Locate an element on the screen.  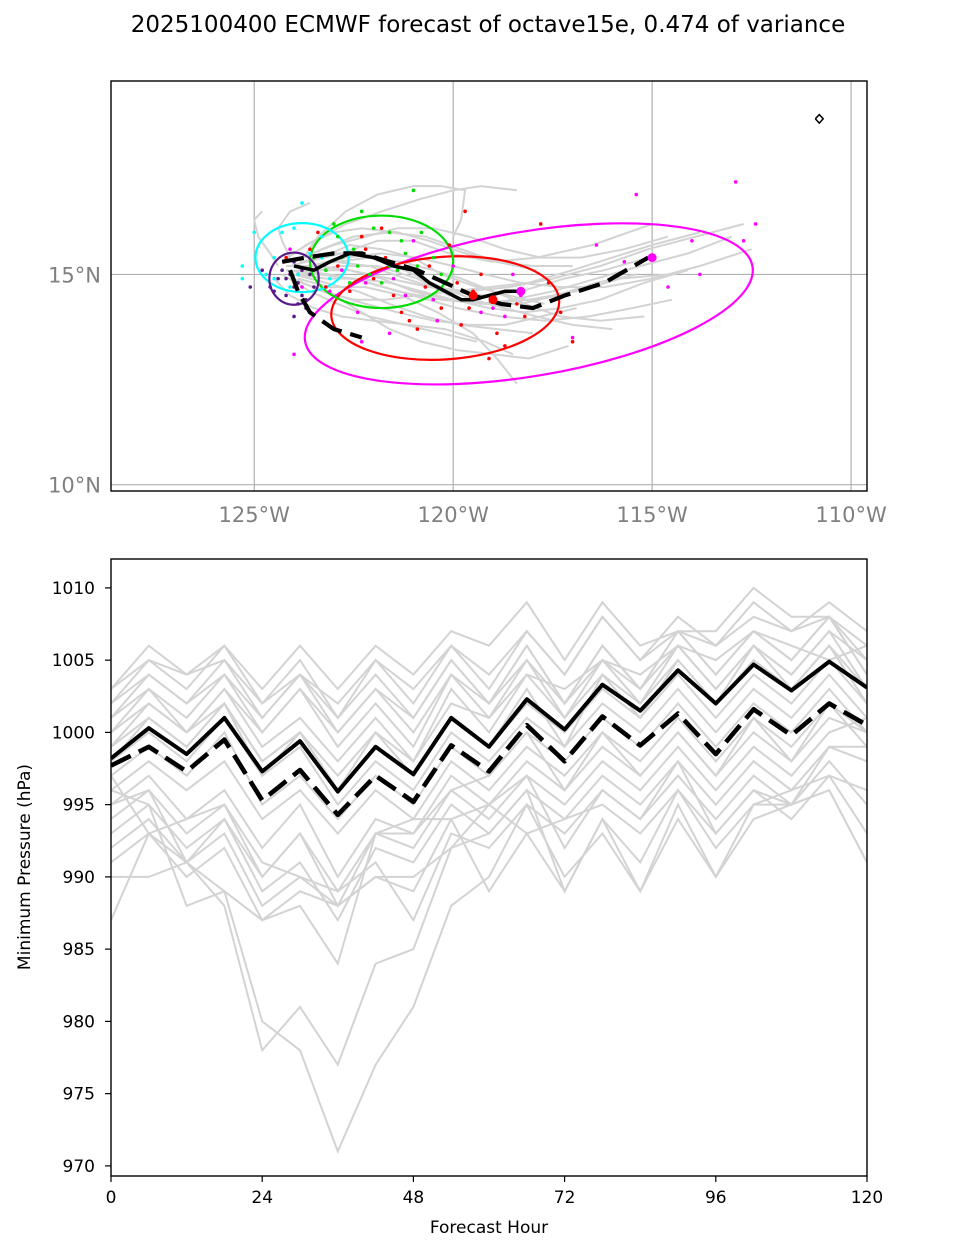
pressure-x-tick-label: 0 is located at coordinates (111, 1198).